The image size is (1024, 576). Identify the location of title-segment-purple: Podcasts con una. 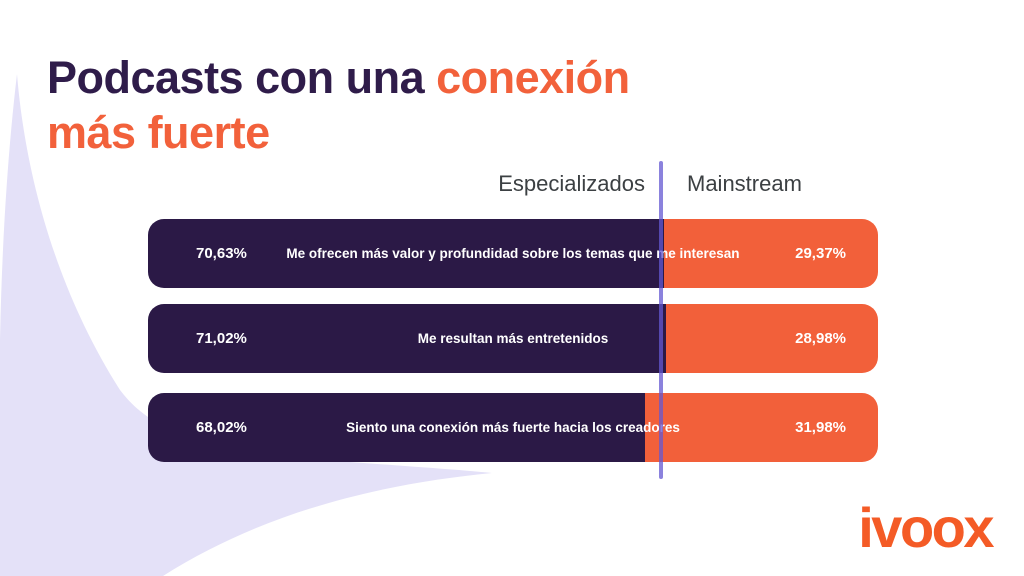
(242, 77).